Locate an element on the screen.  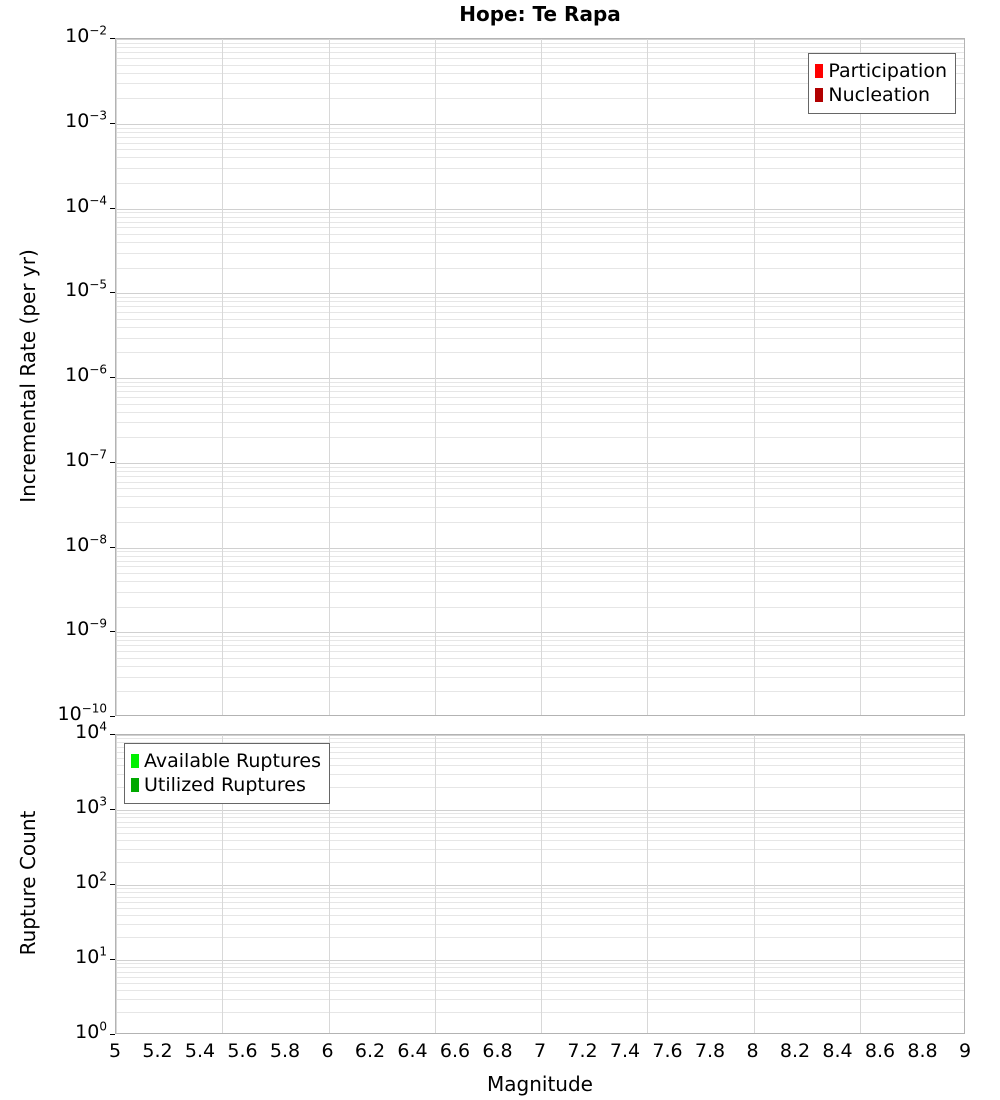
x-tick-label: 6 is located at coordinates (327, 1051).